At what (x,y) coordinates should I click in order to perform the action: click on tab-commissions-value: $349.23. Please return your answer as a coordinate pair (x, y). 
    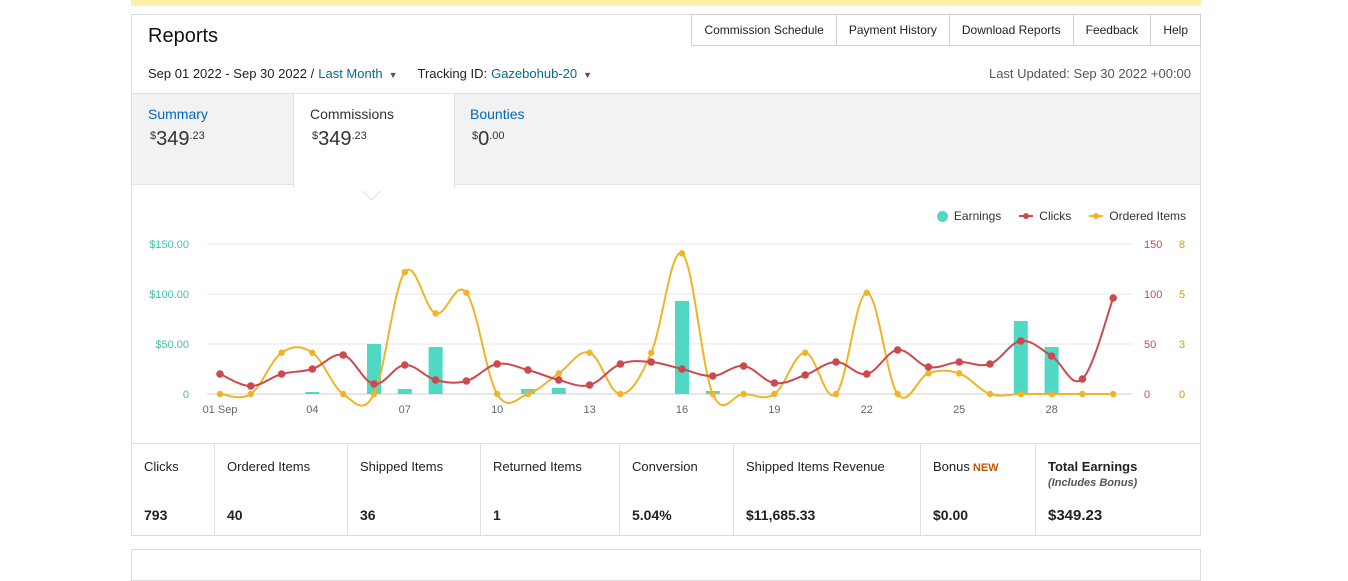
    Looking at the image, I should click on (339, 139).